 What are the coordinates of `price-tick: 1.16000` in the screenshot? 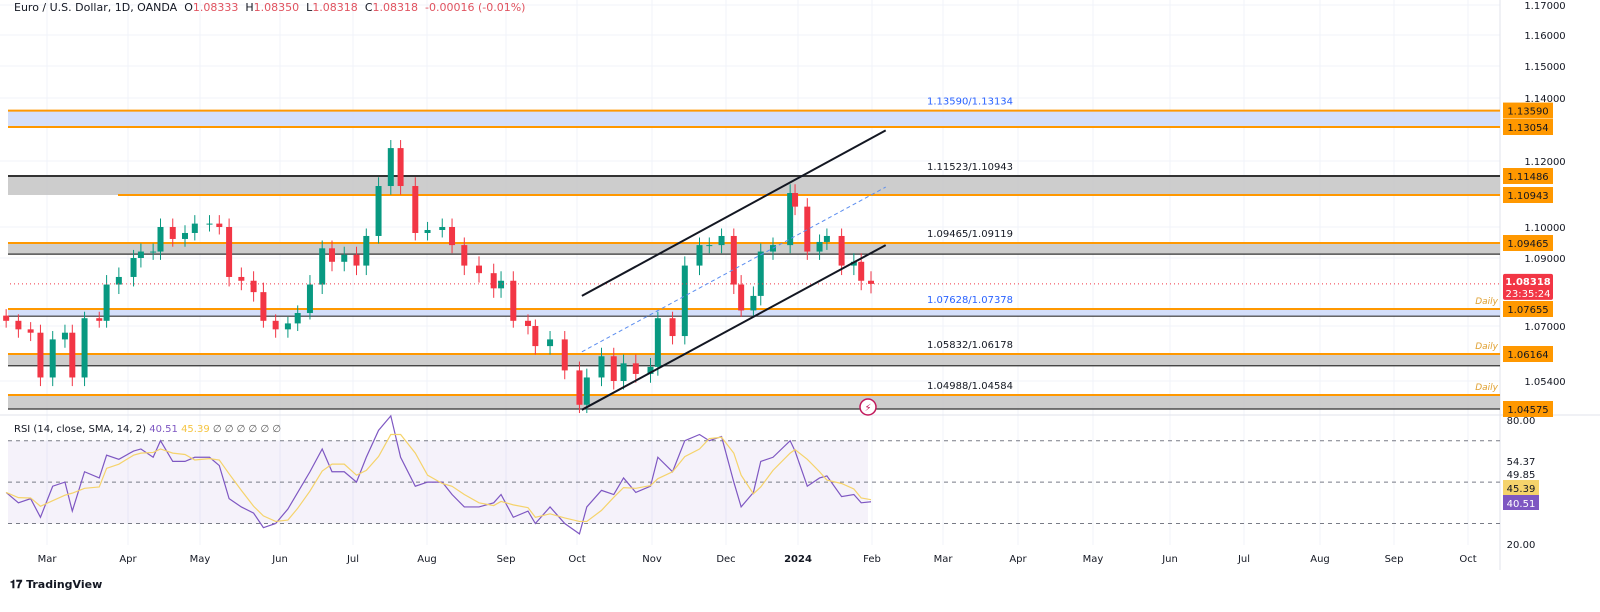 It's located at (1544, 36).